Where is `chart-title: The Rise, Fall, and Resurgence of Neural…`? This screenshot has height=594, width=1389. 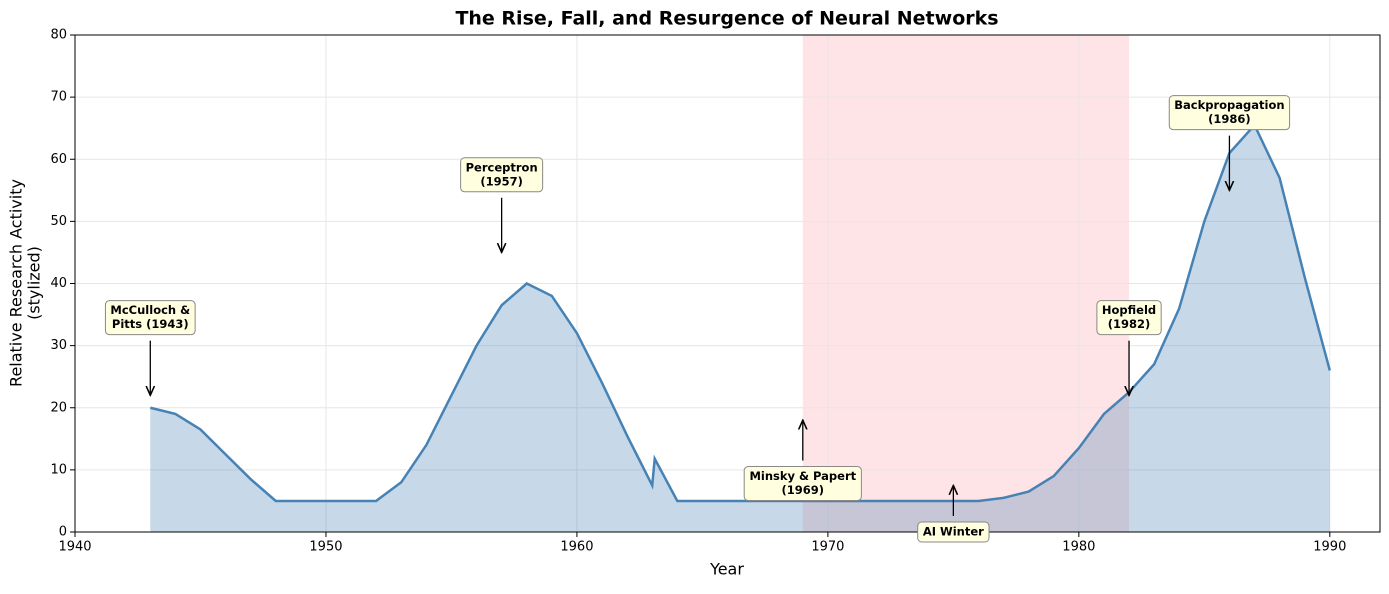
chart-title: The Rise, Fall, and Resurgence of Neural… is located at coordinates (726, 19).